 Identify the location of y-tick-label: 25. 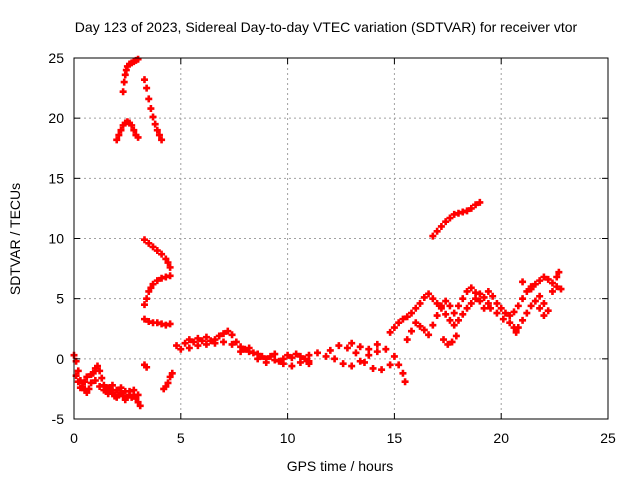
(56, 58).